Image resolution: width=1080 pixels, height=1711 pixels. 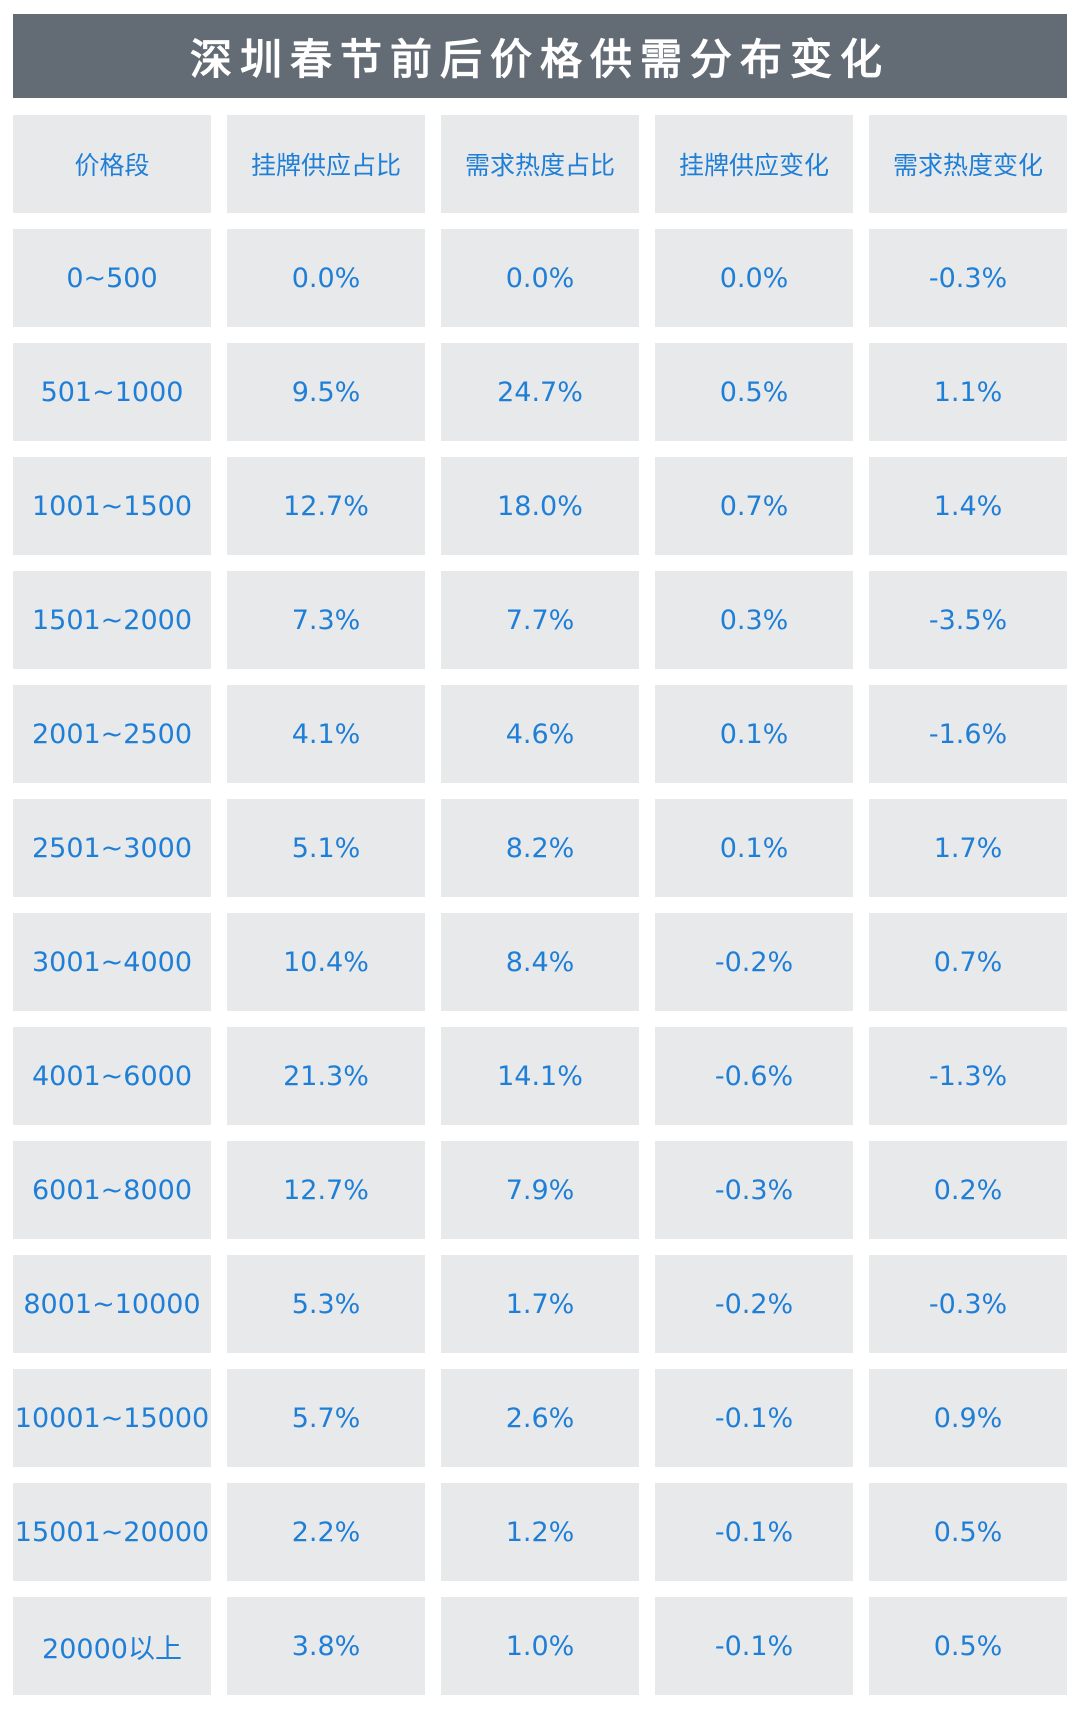 I want to click on listing-supply-share-cell: 5.7%, so click(x=326, y=1418).